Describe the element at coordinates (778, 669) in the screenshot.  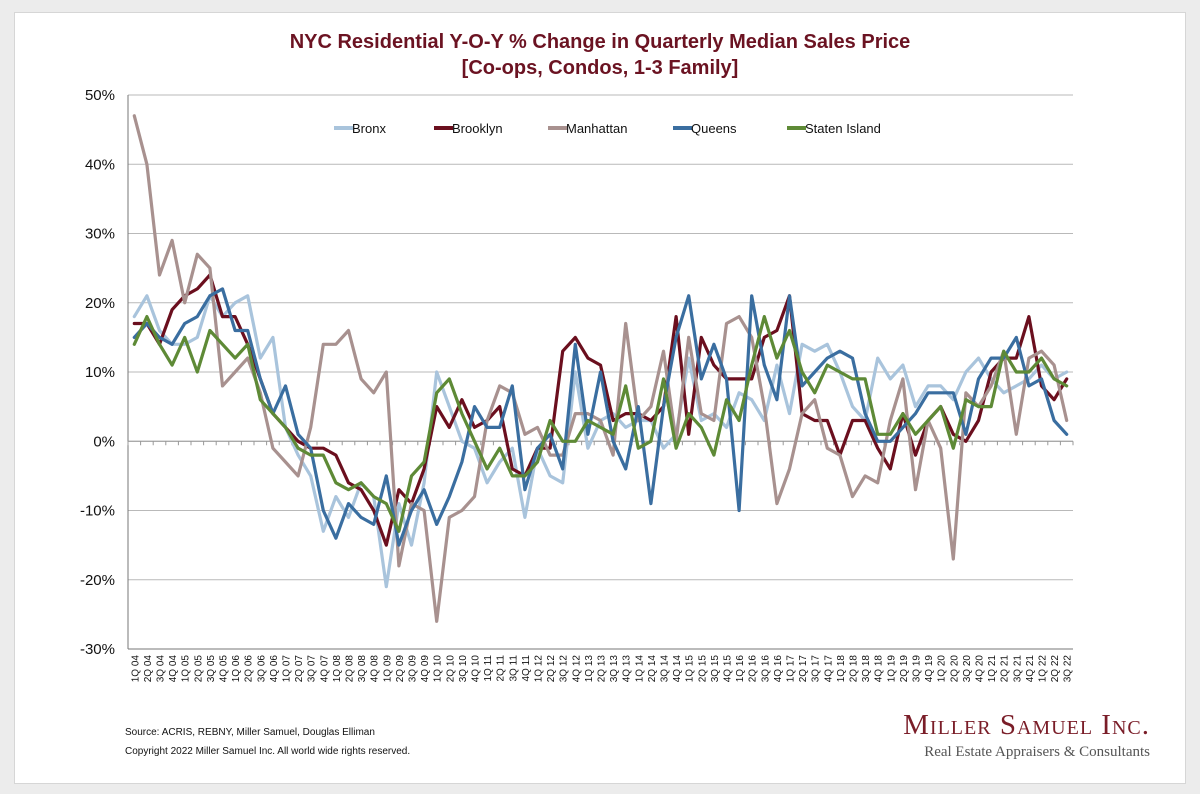
I see `x-tick-label: 4Q 16` at that location.